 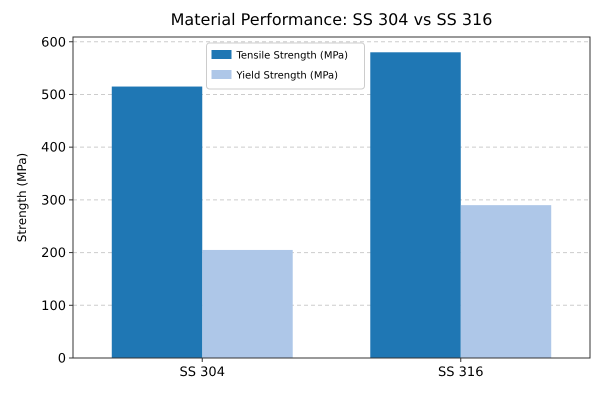 What do you see at coordinates (53, 148) in the screenshot?
I see `y-tick-label: 400` at bounding box center [53, 148].